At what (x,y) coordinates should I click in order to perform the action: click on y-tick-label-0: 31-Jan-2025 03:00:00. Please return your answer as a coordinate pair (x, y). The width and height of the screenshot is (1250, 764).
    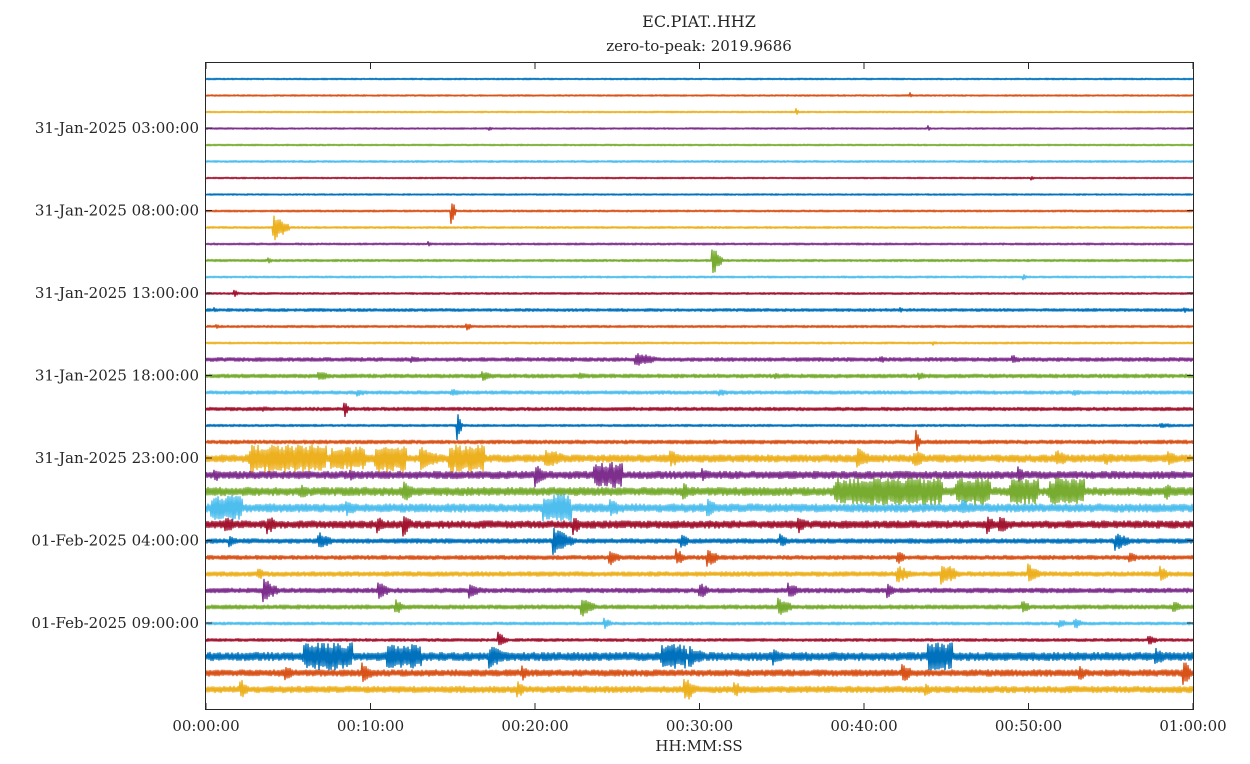
    Looking at the image, I should click on (117, 128).